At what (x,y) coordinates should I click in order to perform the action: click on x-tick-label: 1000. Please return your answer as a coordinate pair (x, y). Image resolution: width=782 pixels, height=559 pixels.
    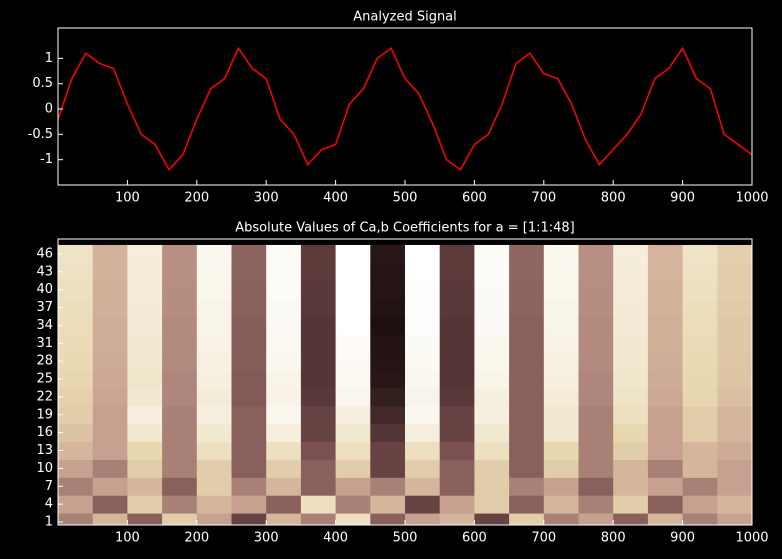
    Looking at the image, I should click on (751, 538).